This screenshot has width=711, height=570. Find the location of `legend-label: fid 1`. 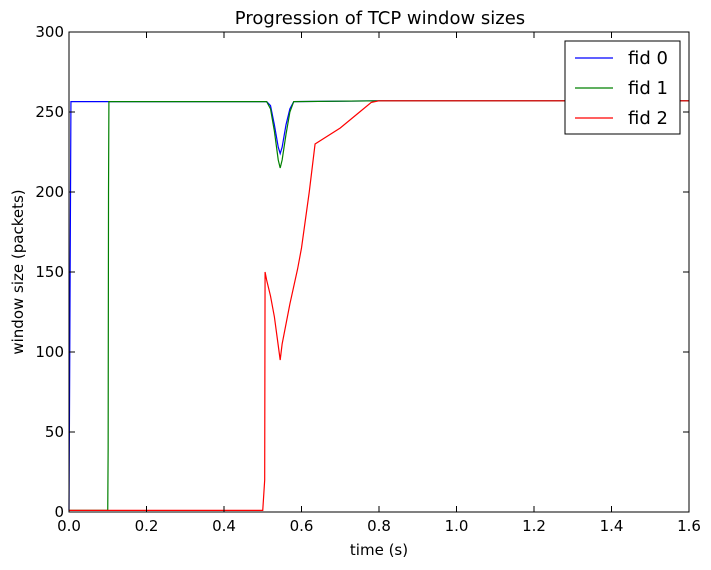

legend-label: fid 1 is located at coordinates (648, 88).